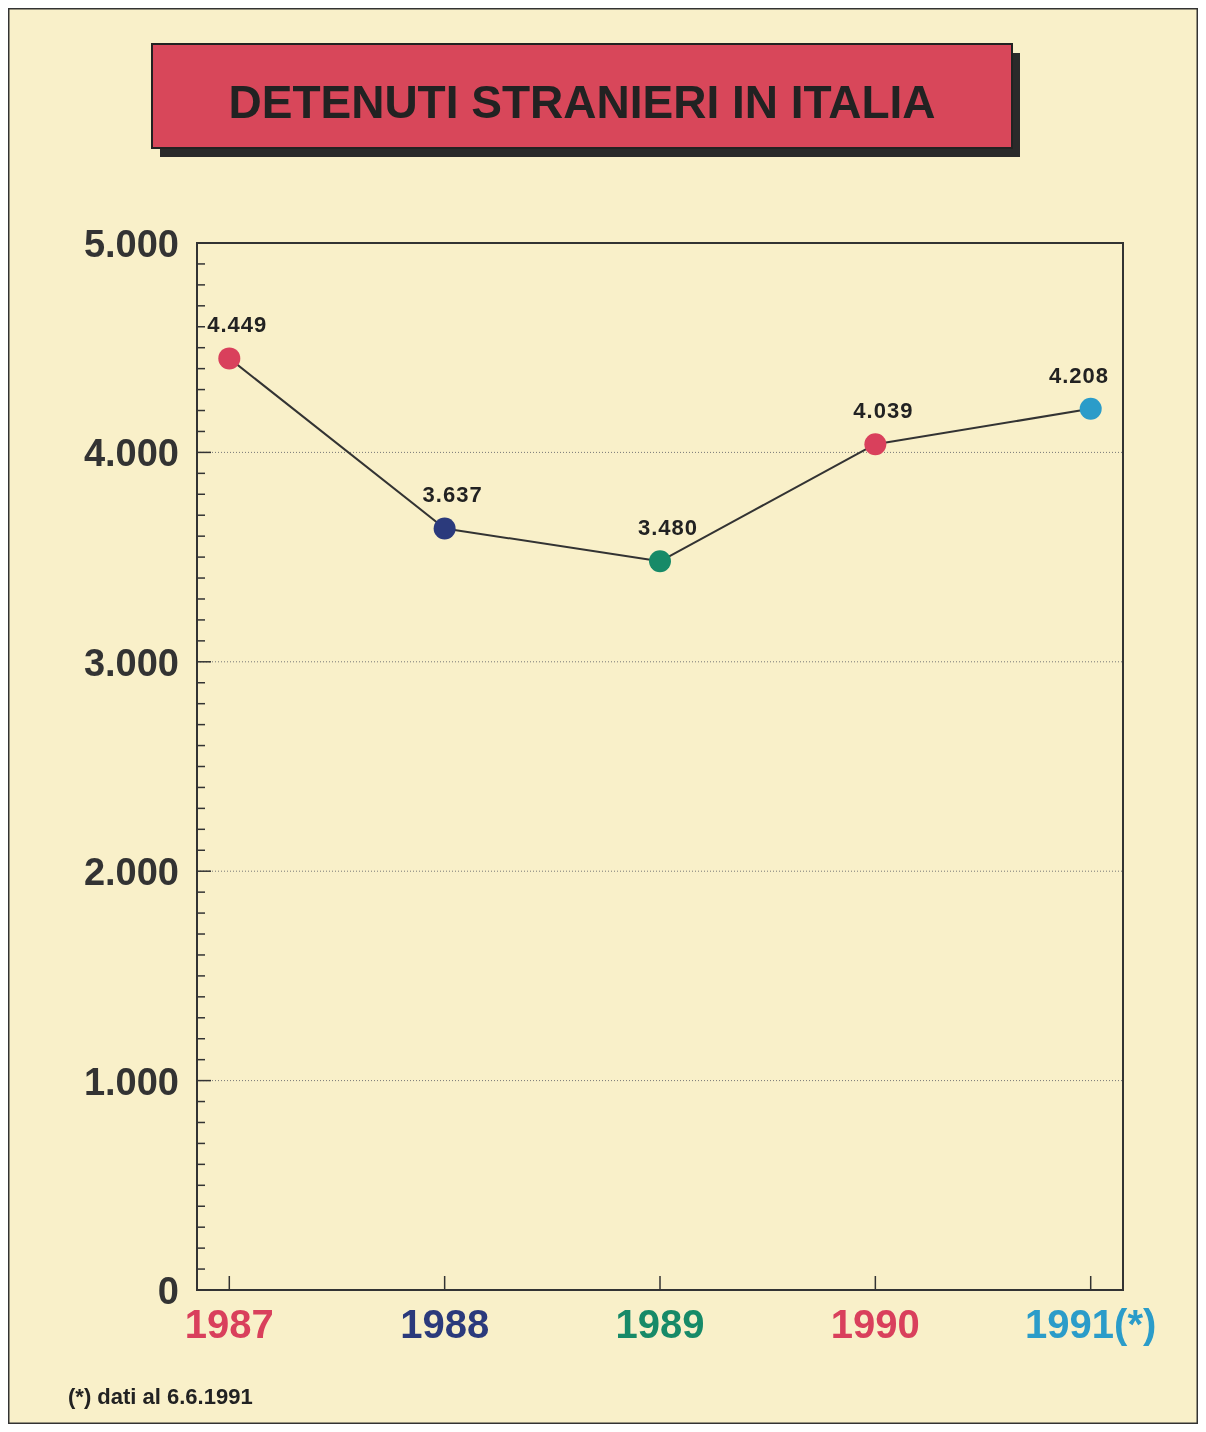  I want to click on x-tick-label: 1987, so click(229, 1324).